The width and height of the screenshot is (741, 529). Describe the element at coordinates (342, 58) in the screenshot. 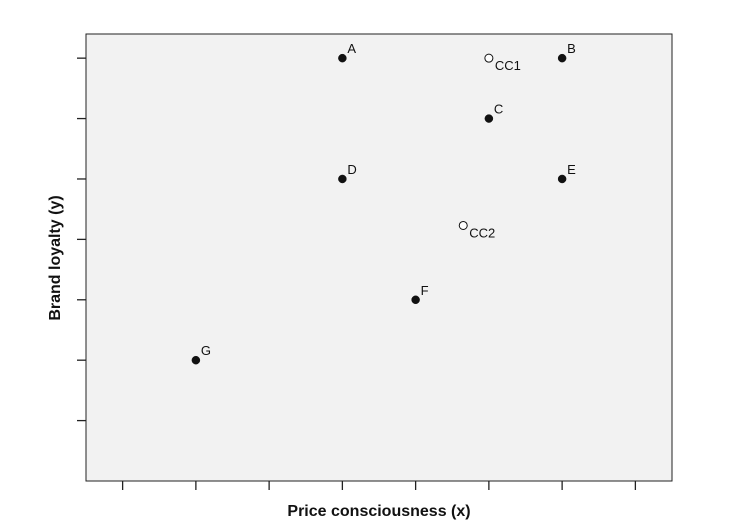

I see `point-a` at that location.